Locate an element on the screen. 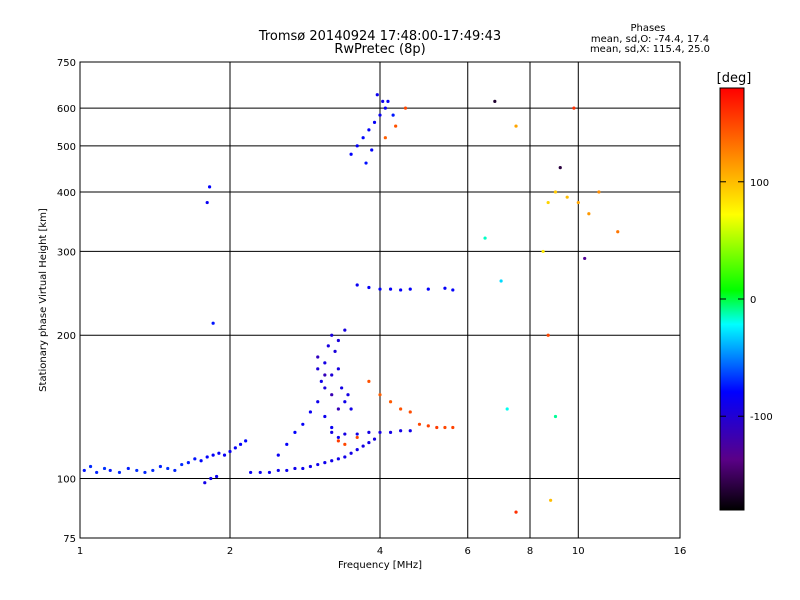  x-tick-label: 4 is located at coordinates (380, 551).